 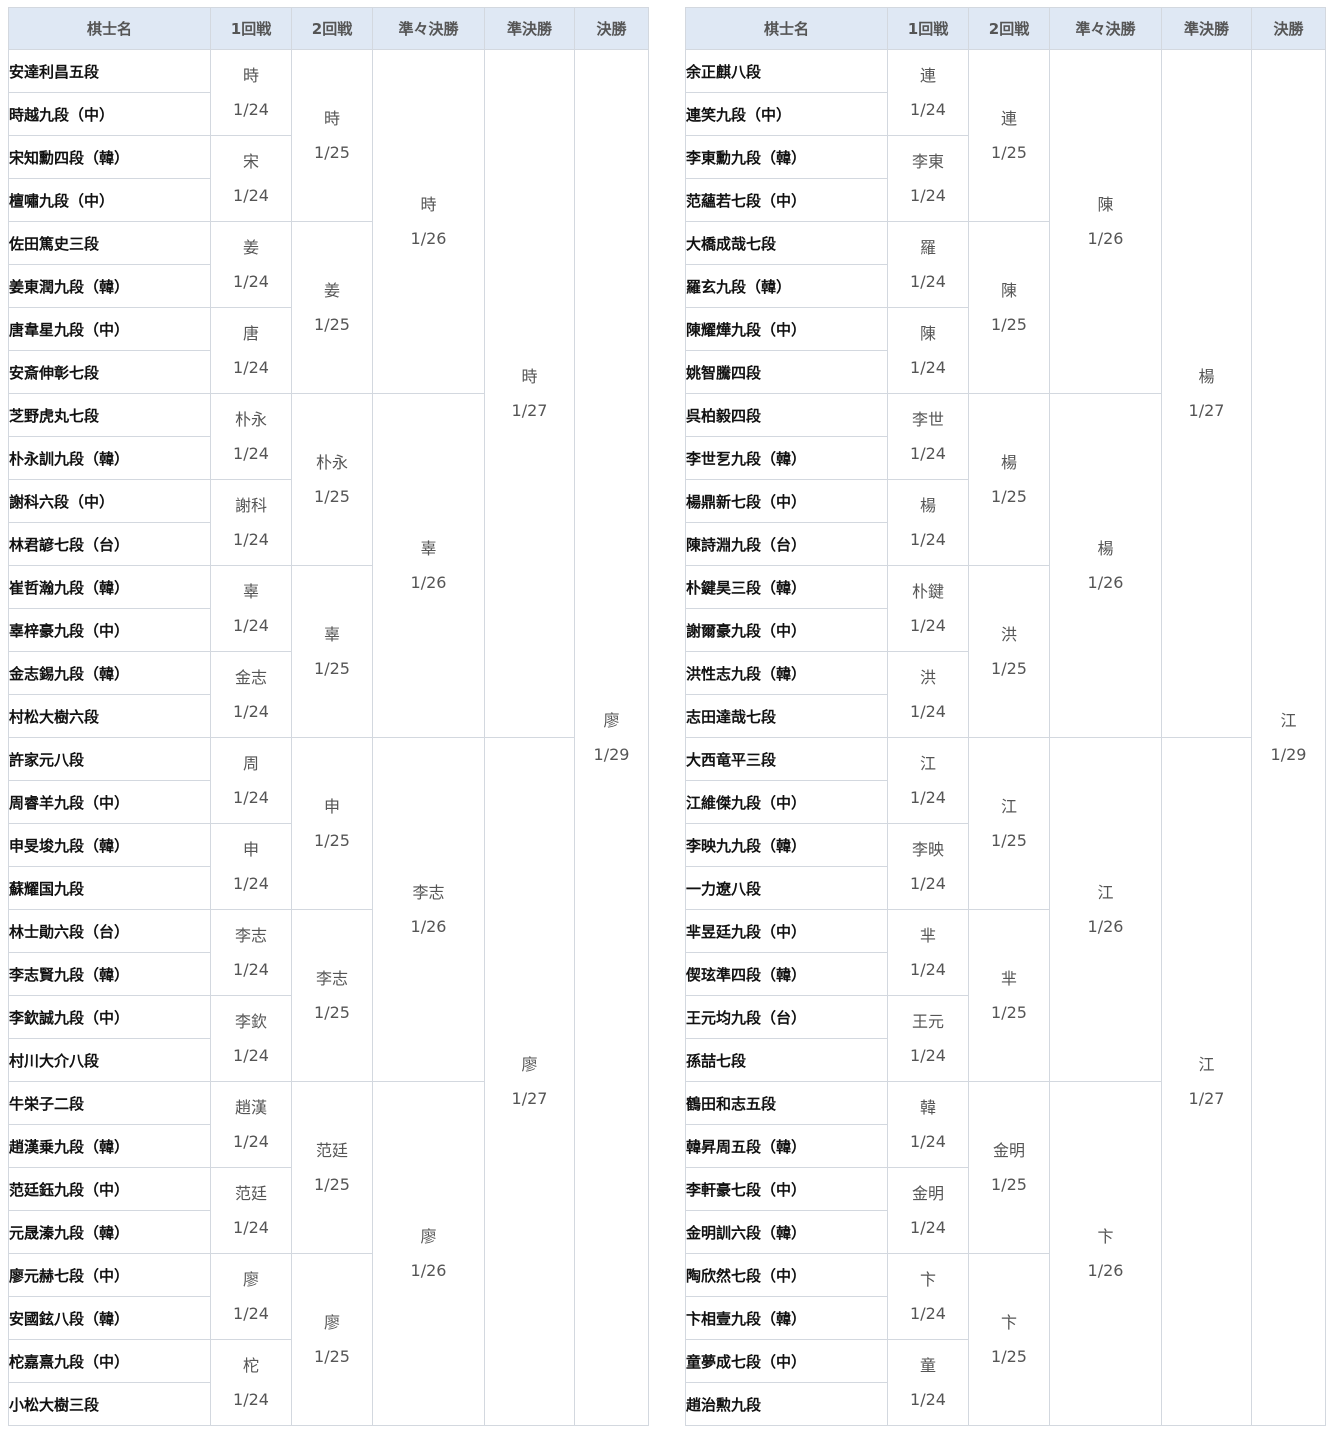 I want to click on table-row: 辜梓豪九段（中）, so click(x=328, y=630).